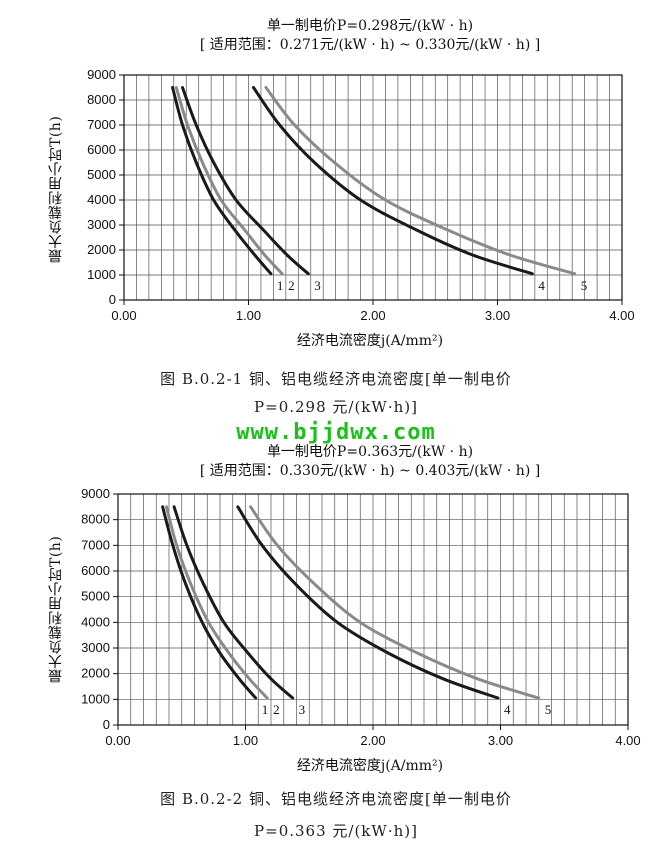 This screenshot has height=859, width=672. What do you see at coordinates (370, 26) in the screenshot?
I see `chart-title: 单一制电价P=0.298元/(kW · h)` at bounding box center [370, 26].